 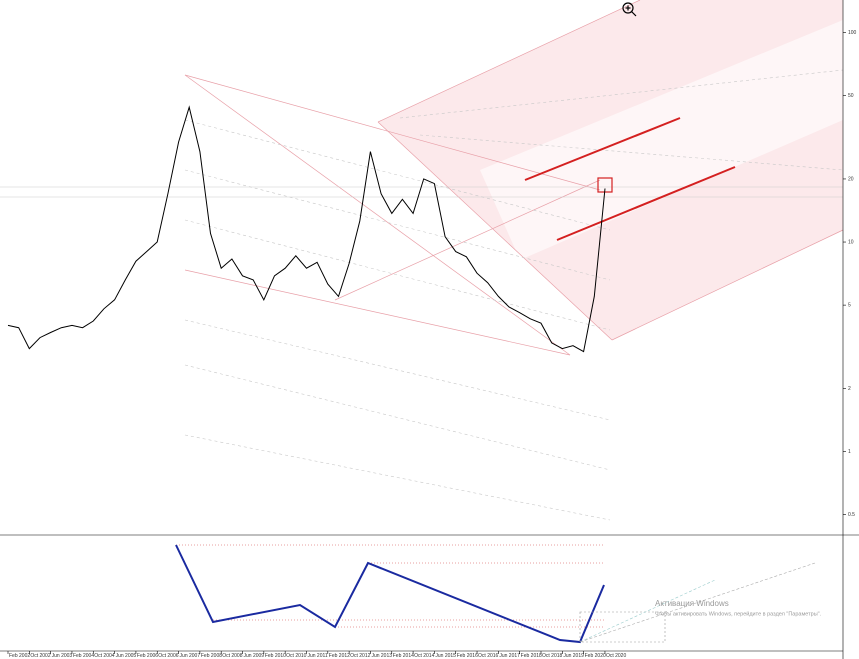 I want to click on x-tick-label: Oct 2016, so click(x=488, y=656).